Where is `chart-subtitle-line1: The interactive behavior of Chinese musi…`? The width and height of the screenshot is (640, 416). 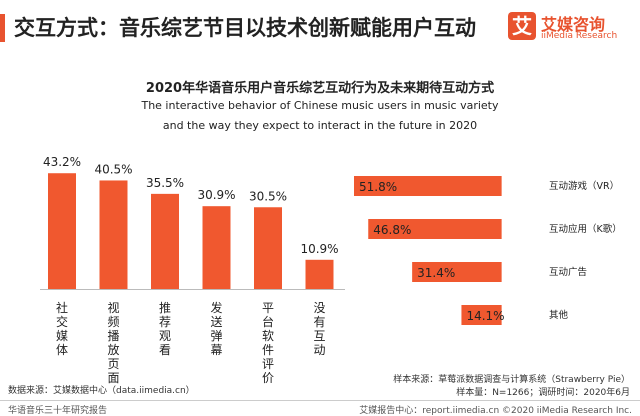
chart-subtitle-line1: The interactive behavior of Chinese musi… is located at coordinates (320, 105).